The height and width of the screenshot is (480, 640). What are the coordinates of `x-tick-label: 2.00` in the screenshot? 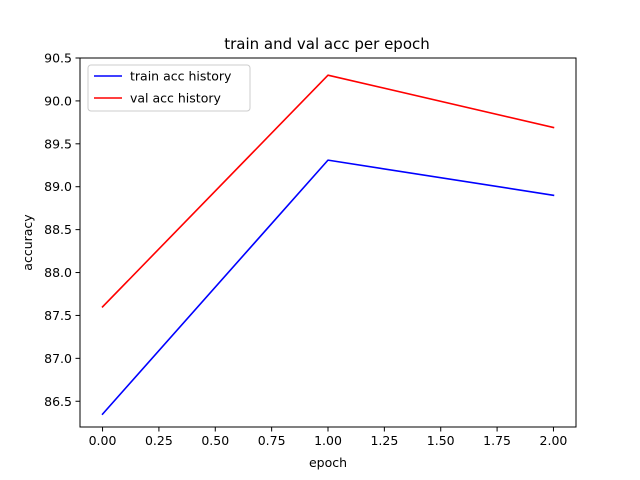 It's located at (554, 440).